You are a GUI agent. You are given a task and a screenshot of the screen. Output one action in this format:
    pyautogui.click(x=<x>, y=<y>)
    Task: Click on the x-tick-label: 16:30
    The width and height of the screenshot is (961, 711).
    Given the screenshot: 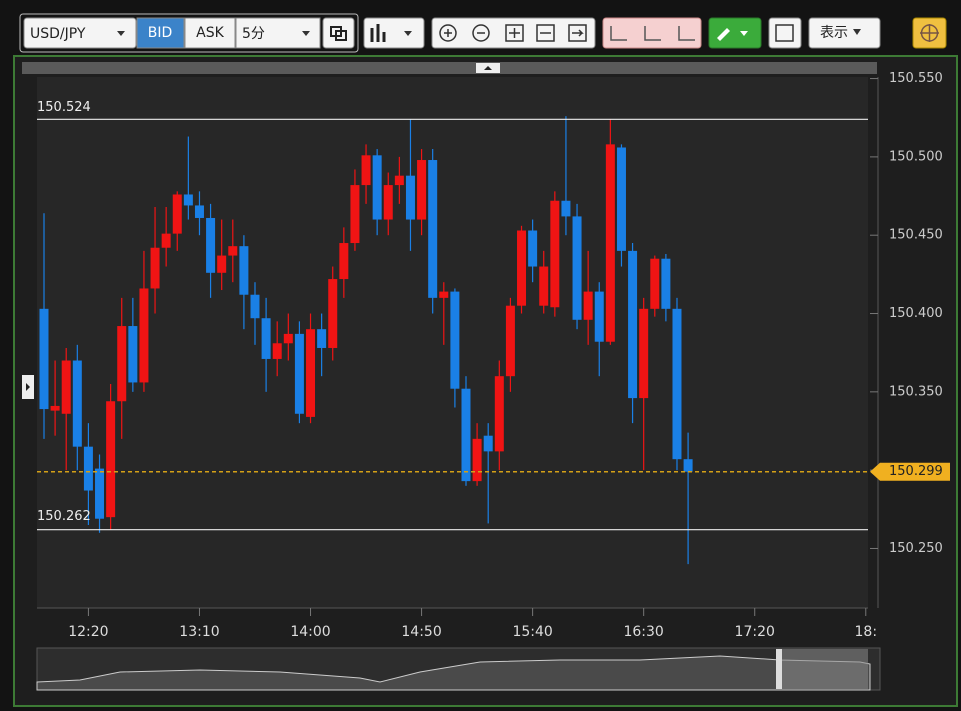 What is the action you would take?
    pyautogui.click(x=643, y=632)
    